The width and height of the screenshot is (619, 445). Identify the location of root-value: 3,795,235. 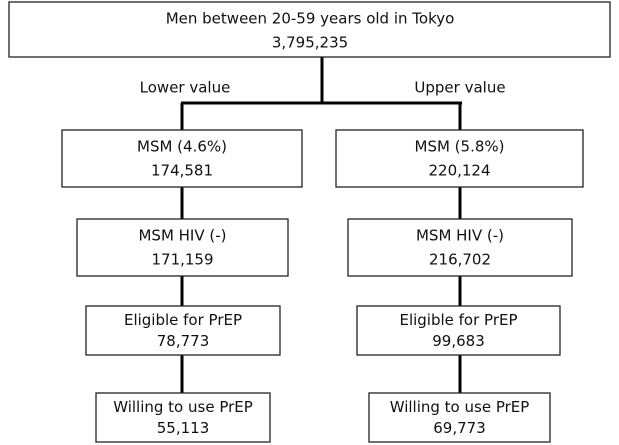
(310, 43).